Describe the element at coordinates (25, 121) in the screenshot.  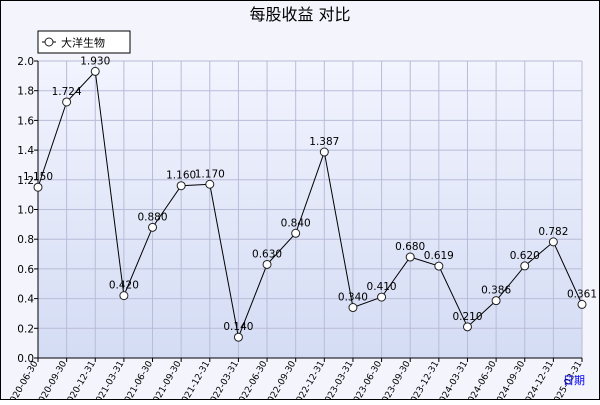
I see `y-tick-label: 1.6` at that location.